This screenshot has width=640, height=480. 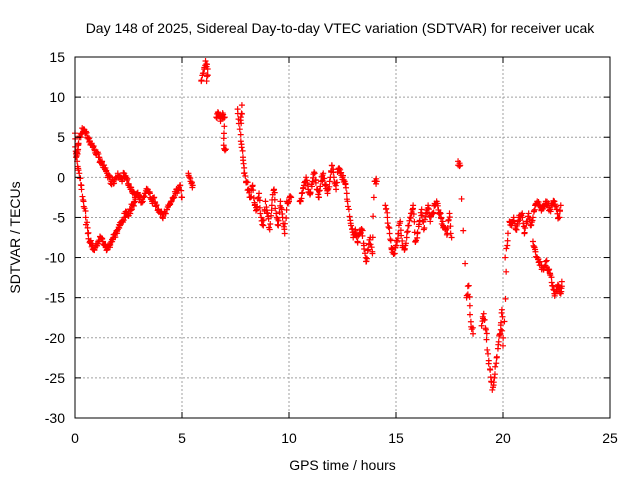 I want to click on x-tick-label: 0, so click(x=75, y=438).